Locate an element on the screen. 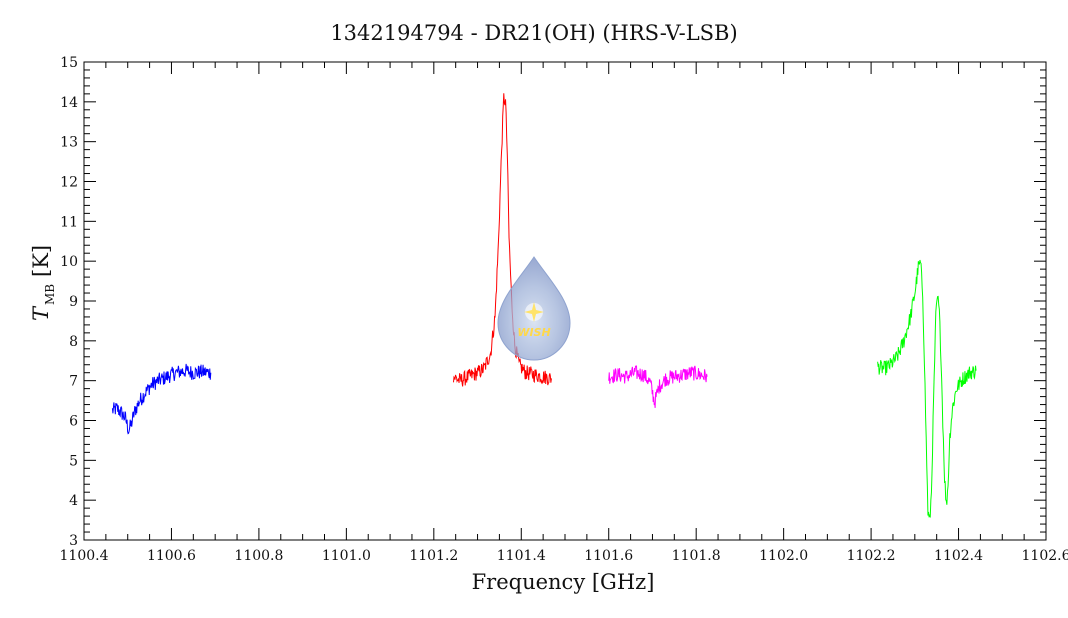  y-tick-label: 12 is located at coordinates (69, 183).